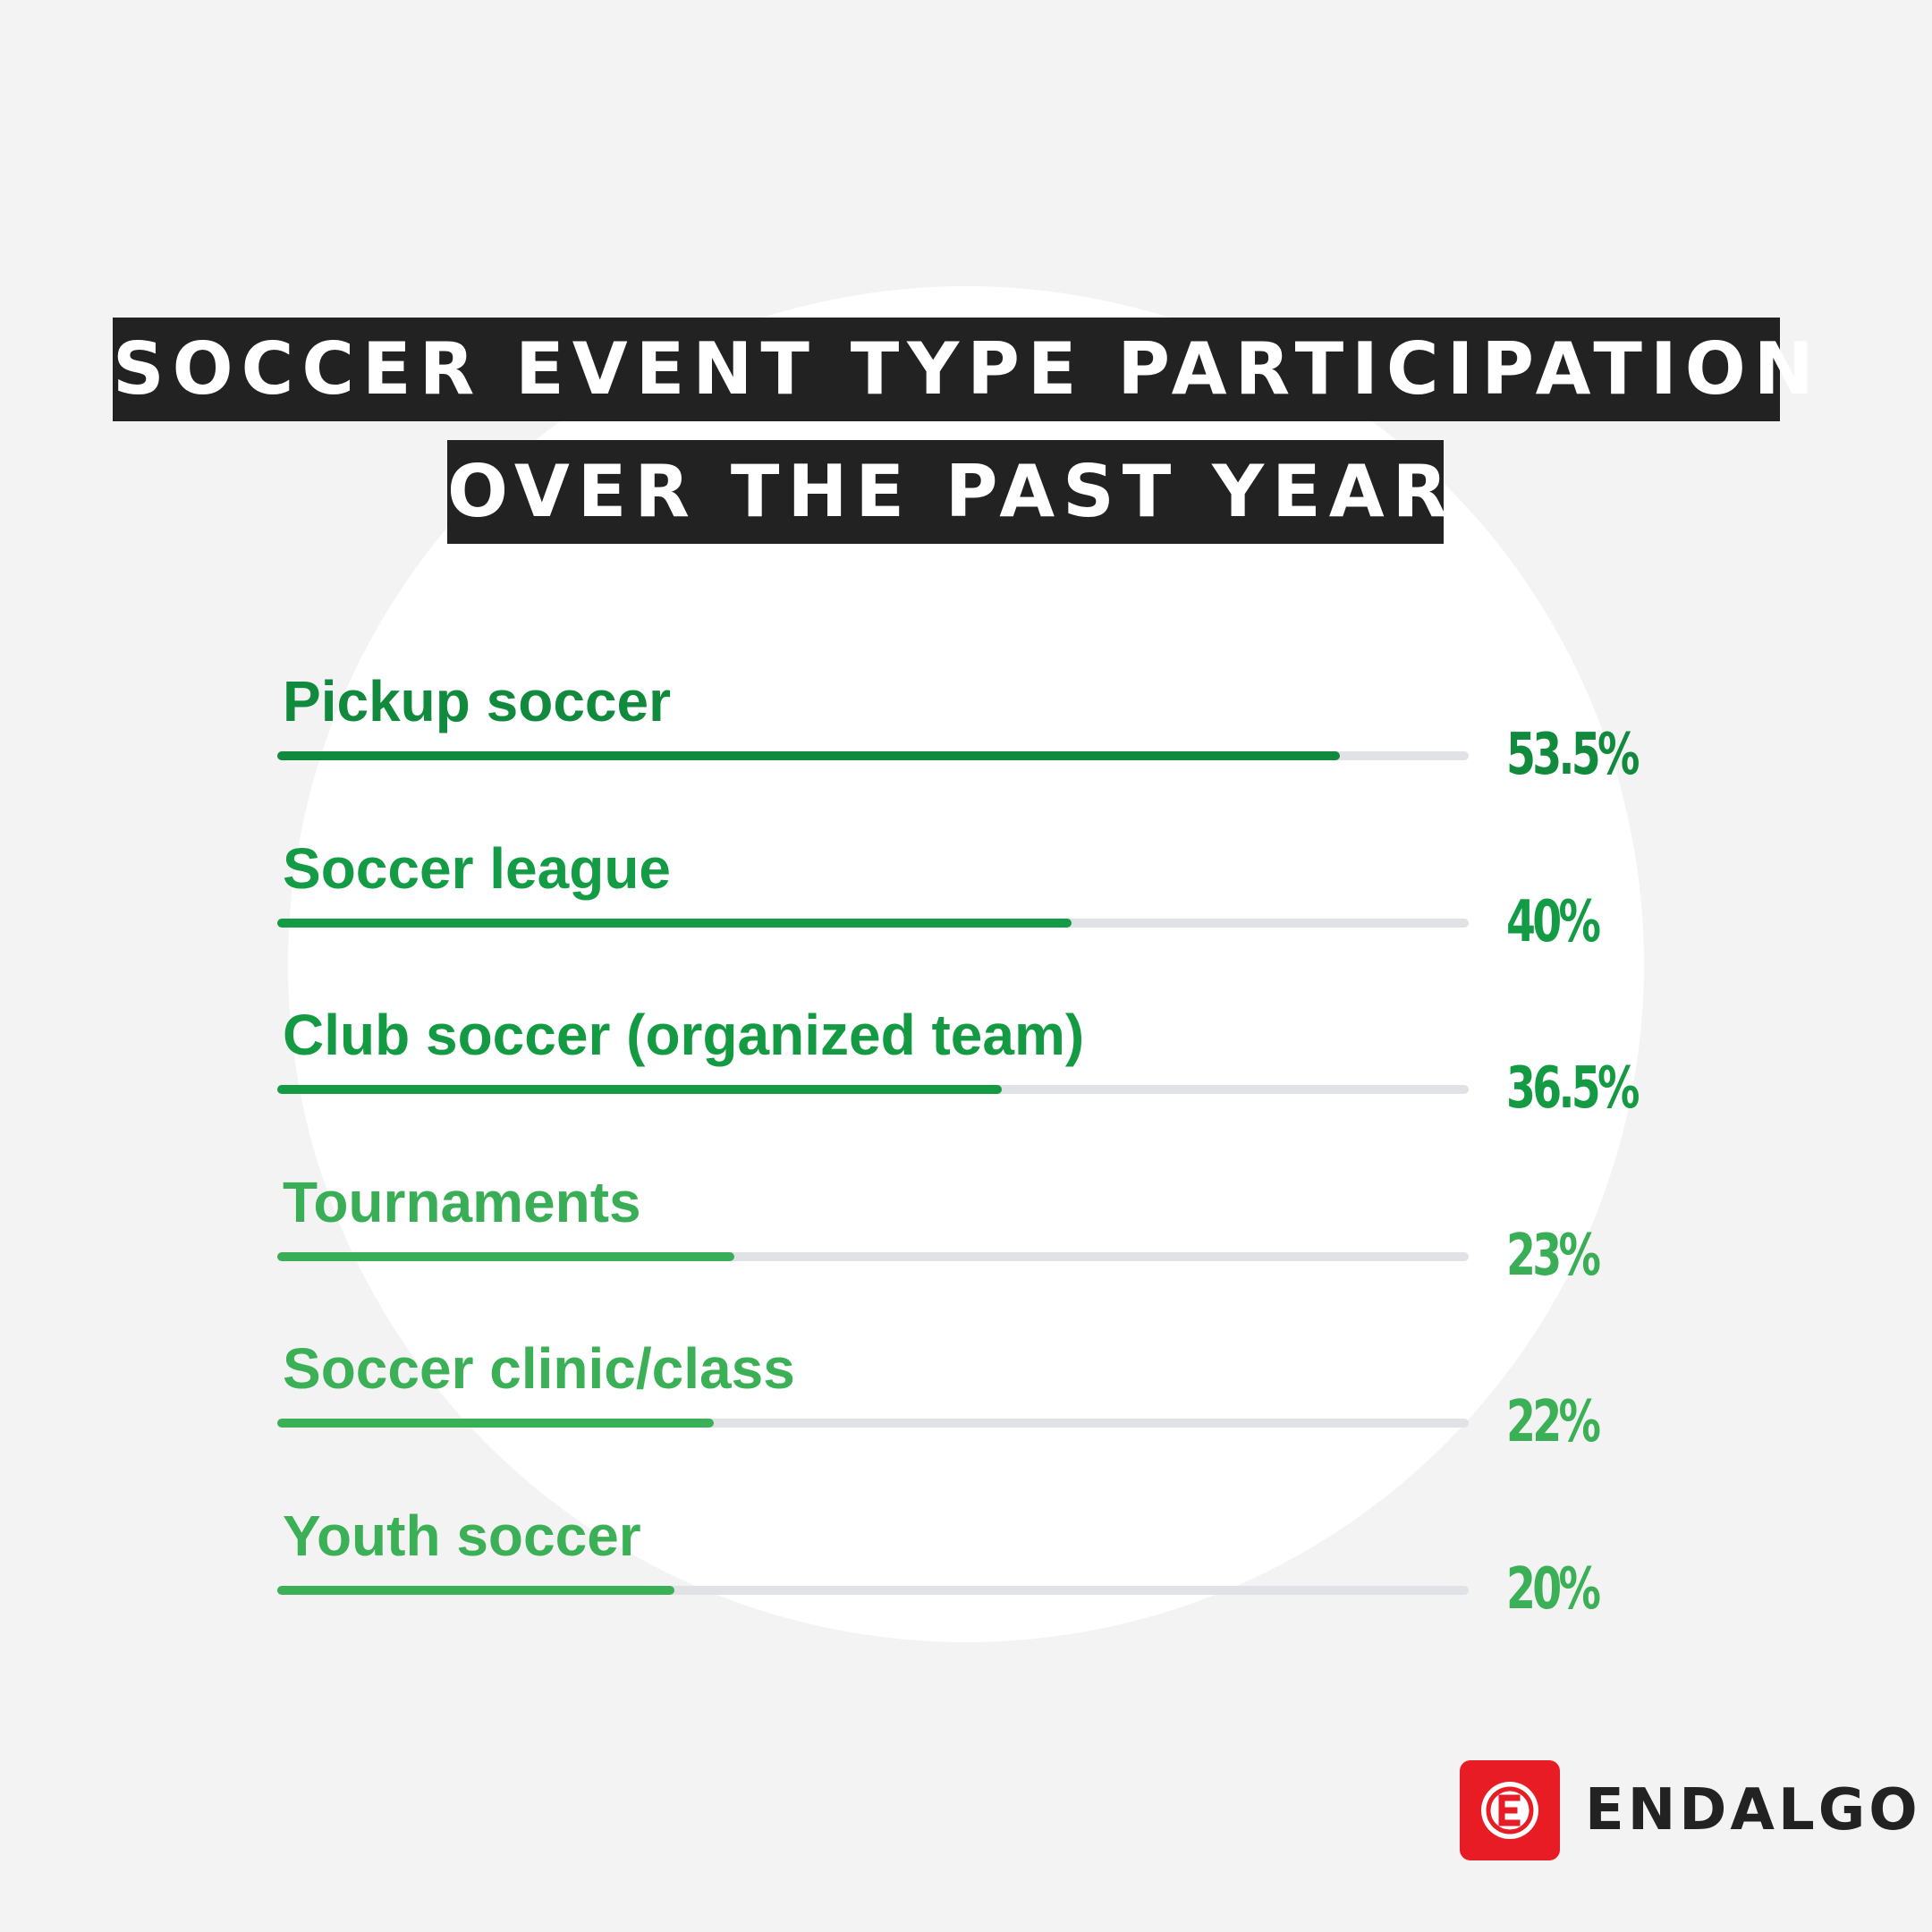 This screenshot has width=1932, height=1932. I want to click on bar-label: Club soccer (organized team), so click(684, 1035).